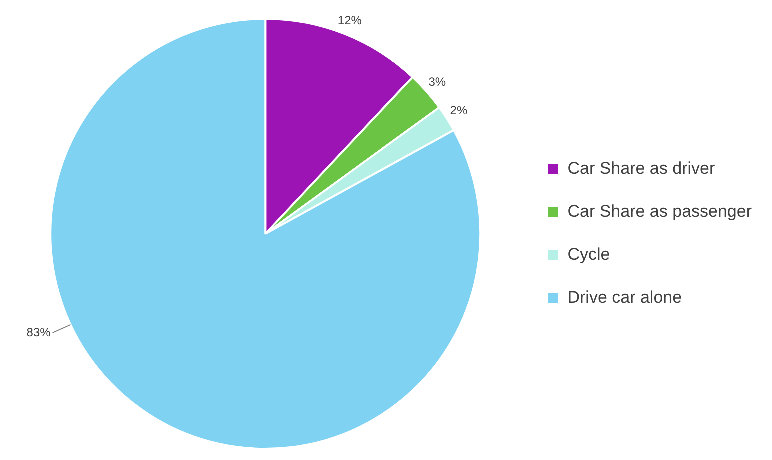 Image resolution: width=772 pixels, height=460 pixels. Describe the element at coordinates (660, 212) in the screenshot. I see `legend-label: Car Share as passenger` at that location.